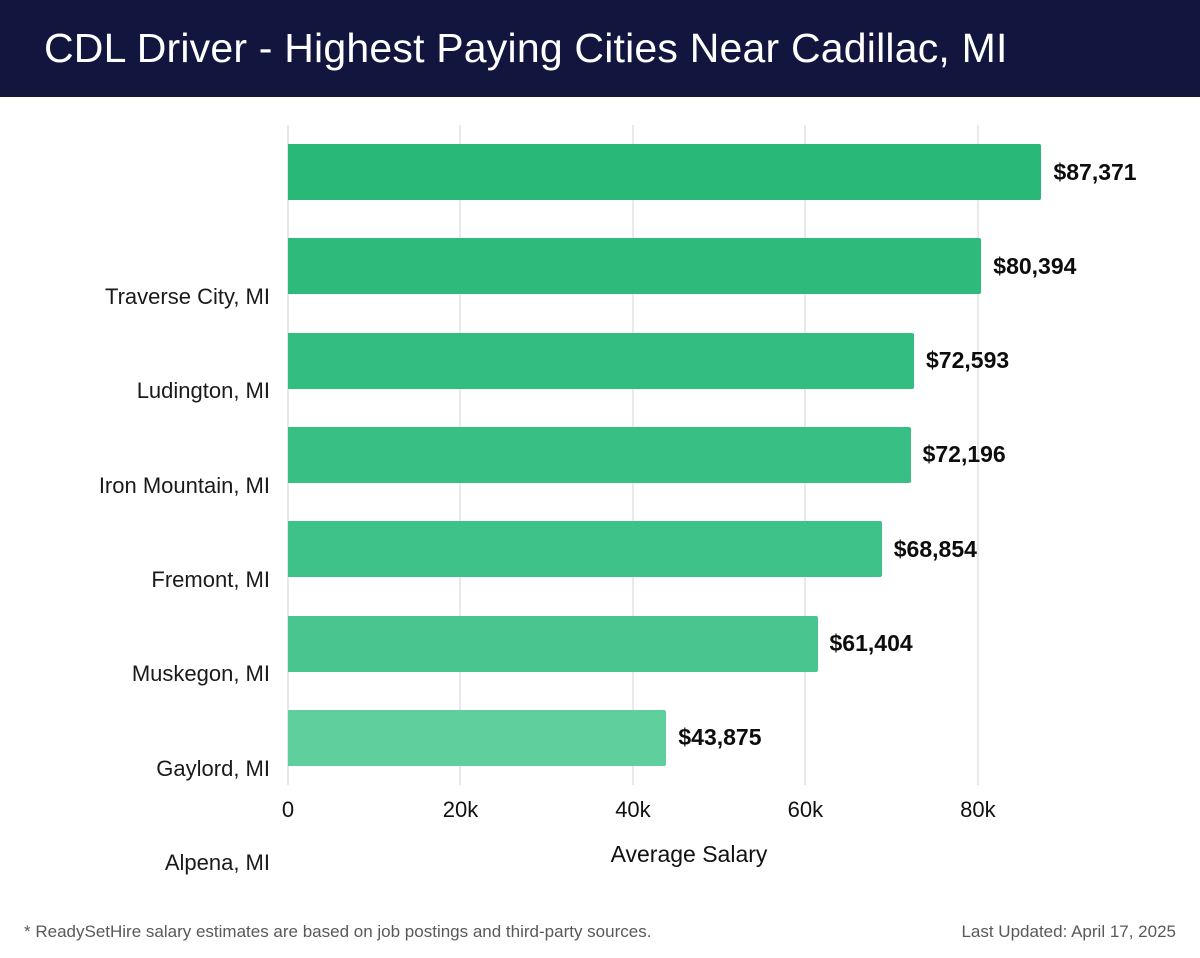 This screenshot has width=1200, height=958. What do you see at coordinates (968, 360) in the screenshot?
I see `bar-value-label: $72,593` at bounding box center [968, 360].